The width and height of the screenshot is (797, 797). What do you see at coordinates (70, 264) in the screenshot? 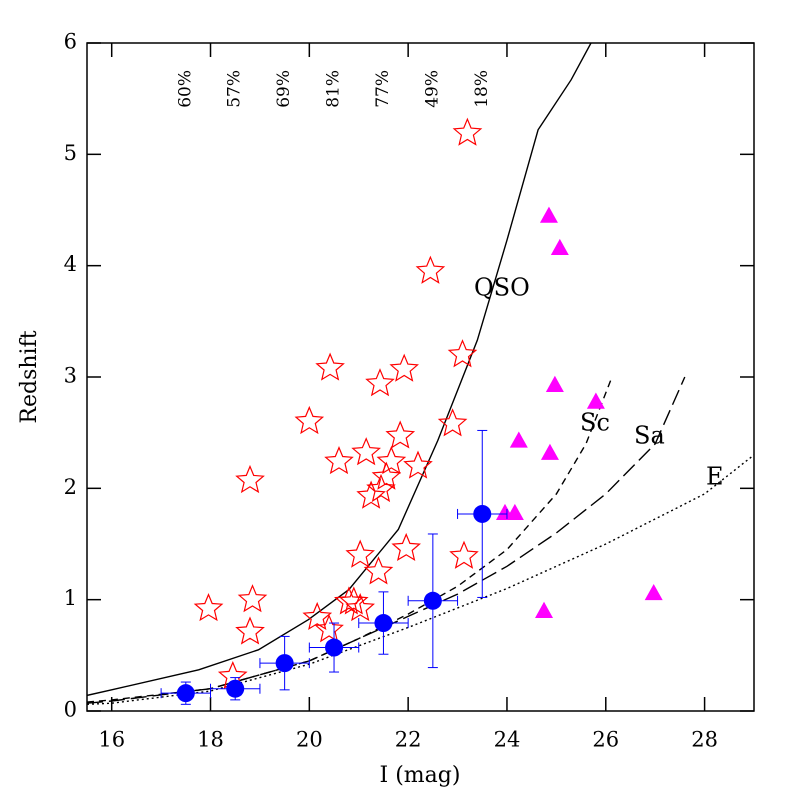
I see `y-tick-label: 4` at bounding box center [70, 264].